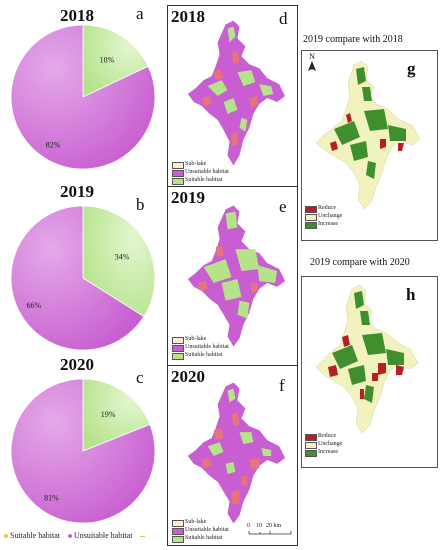  What do you see at coordinates (108, 414) in the screenshot?
I see `pie-label-suitable-habitat: 19%` at bounding box center [108, 414].